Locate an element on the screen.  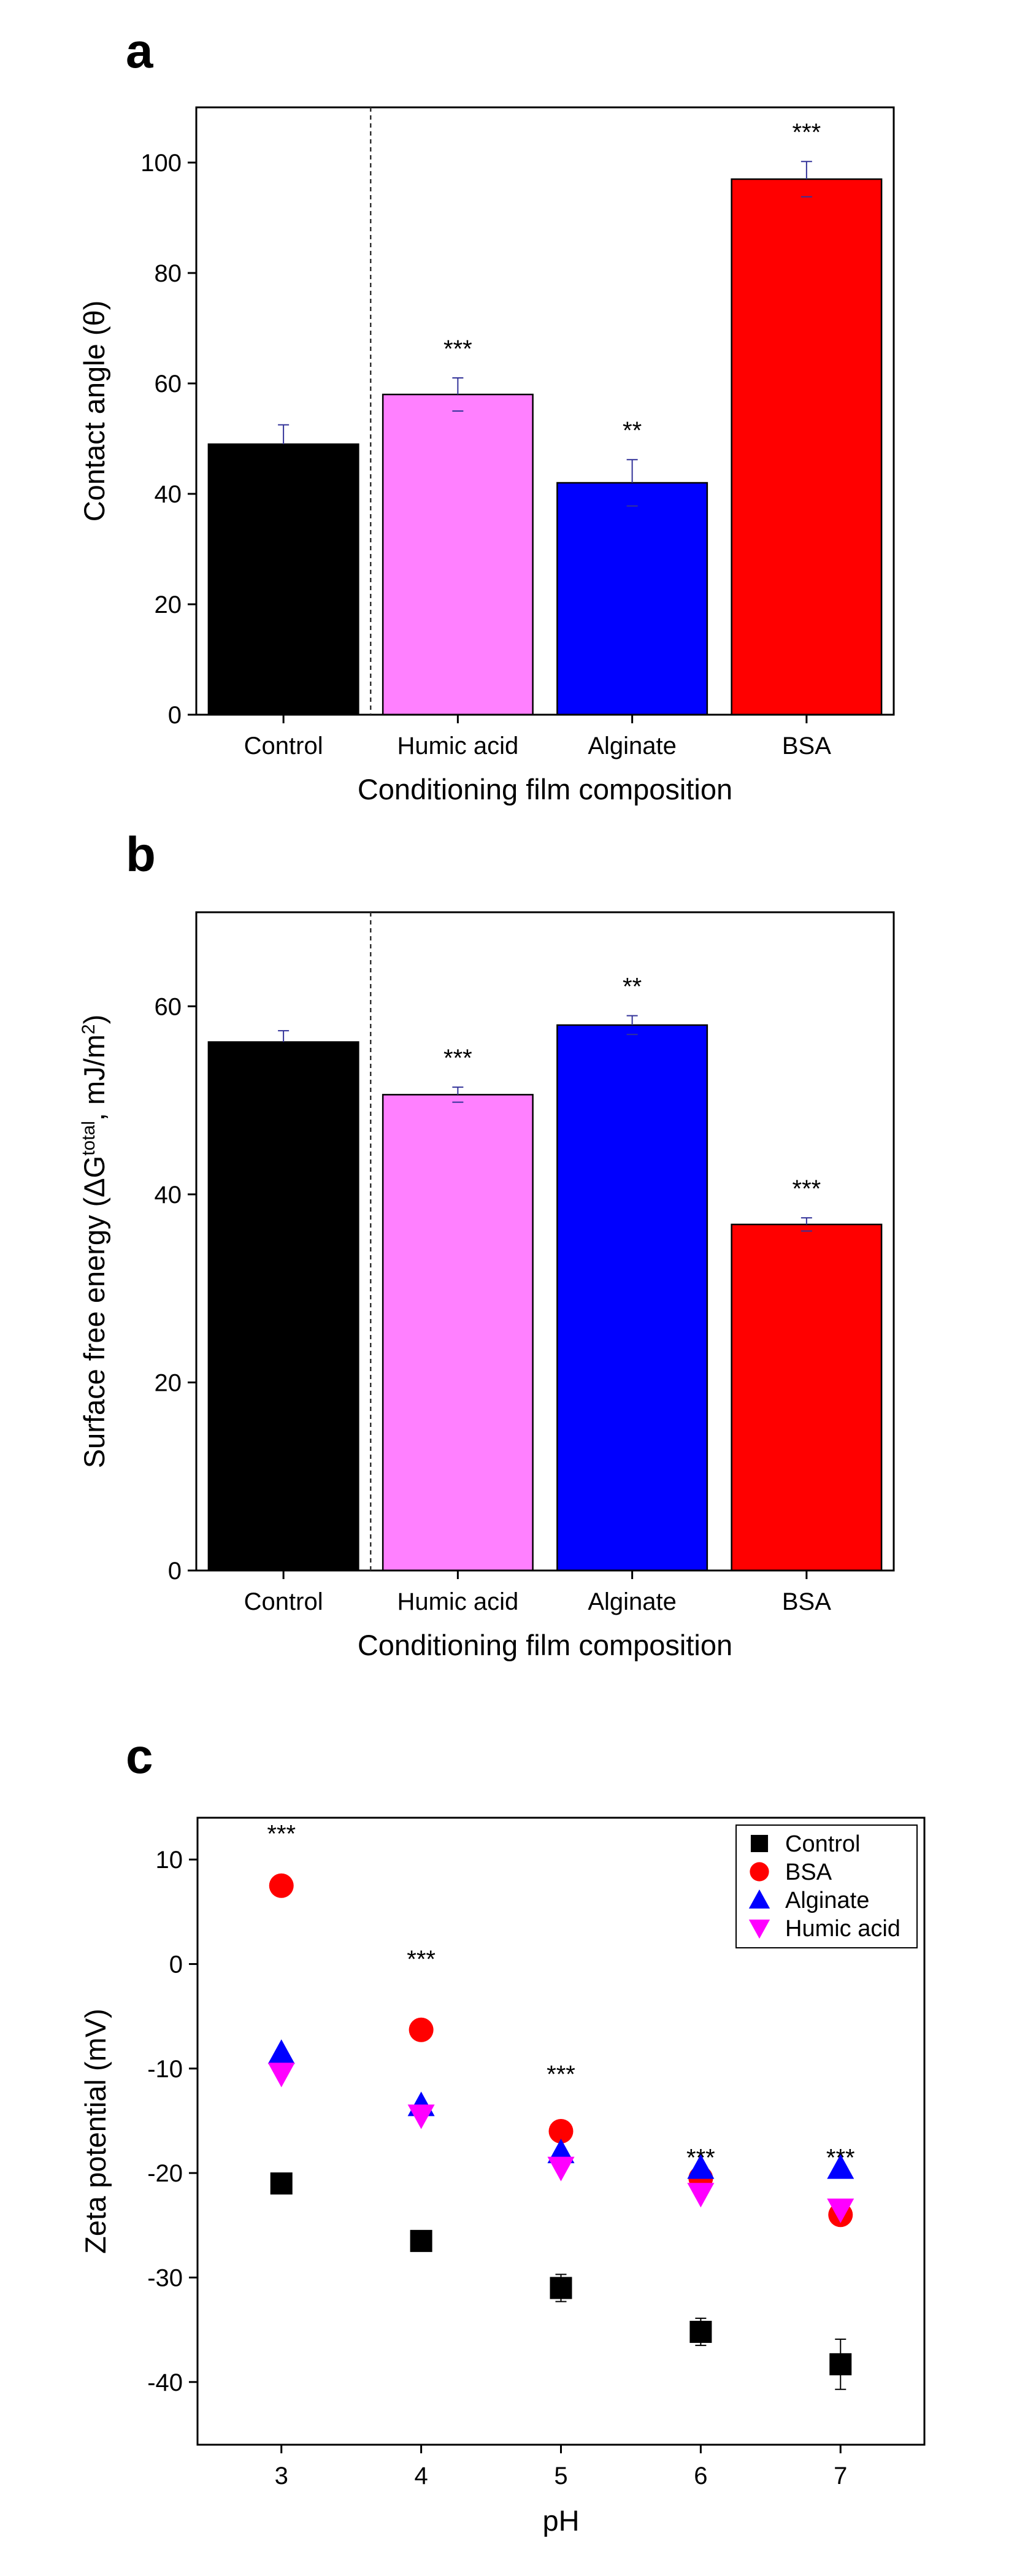
pa-x-tick-label: Alginate is located at coordinates (632, 745).